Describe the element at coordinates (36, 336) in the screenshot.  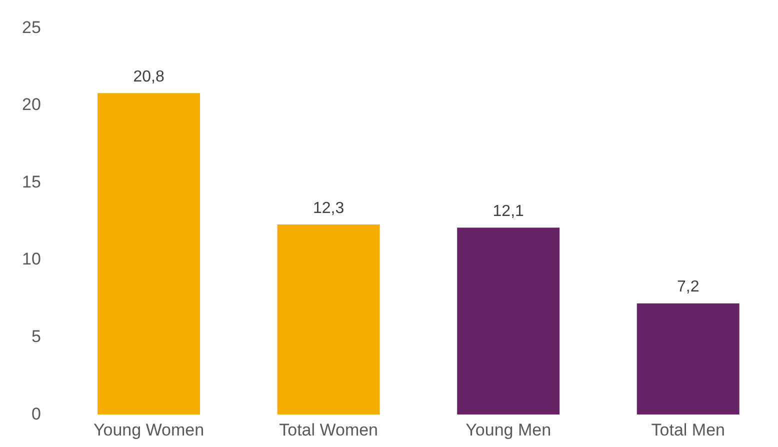
I see `y-tick-label: 5` at that location.